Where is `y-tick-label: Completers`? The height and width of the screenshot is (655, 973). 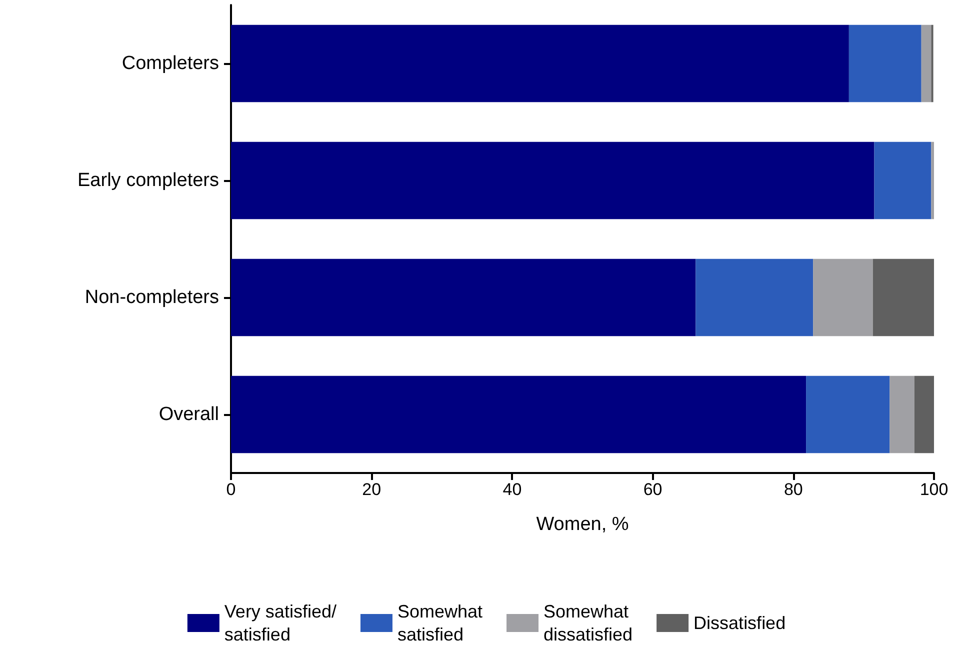 y-tick-label: Completers is located at coordinates (170, 63).